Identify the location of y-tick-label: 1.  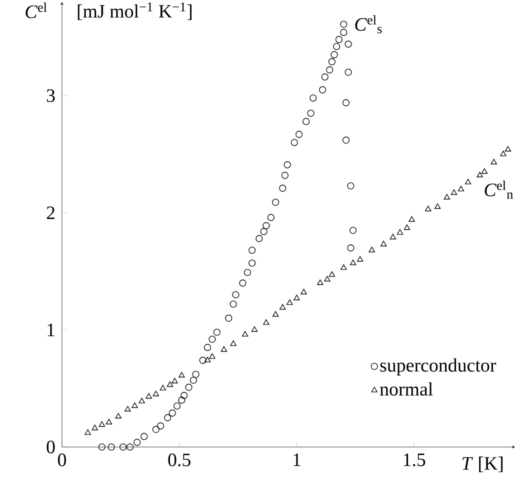
(51, 330).